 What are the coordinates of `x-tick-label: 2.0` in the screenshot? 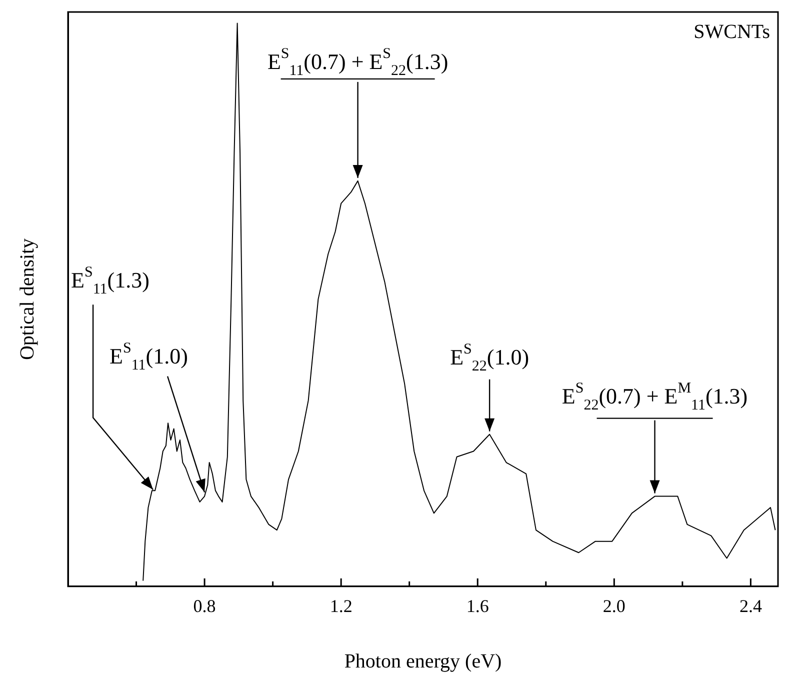 It's located at (614, 606).